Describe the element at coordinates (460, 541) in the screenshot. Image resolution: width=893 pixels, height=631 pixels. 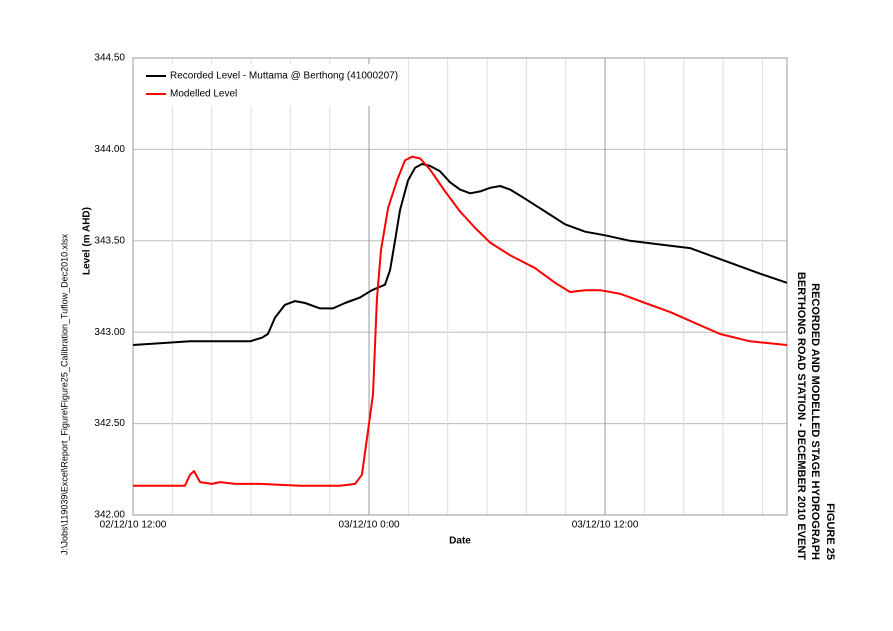
I see `x-axis-label: Date` at that location.